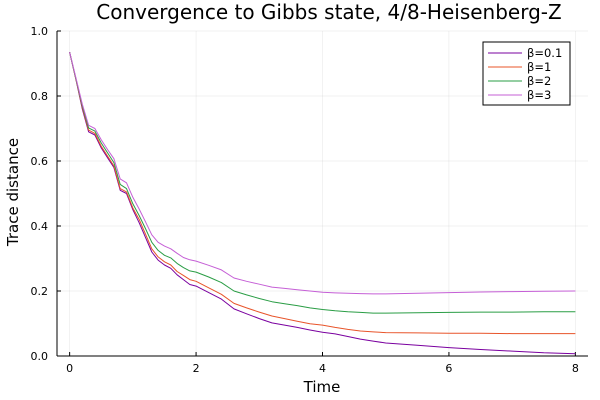 The width and height of the screenshot is (600, 400). What do you see at coordinates (448, 368) in the screenshot?
I see `x-tick-label: 6` at bounding box center [448, 368].